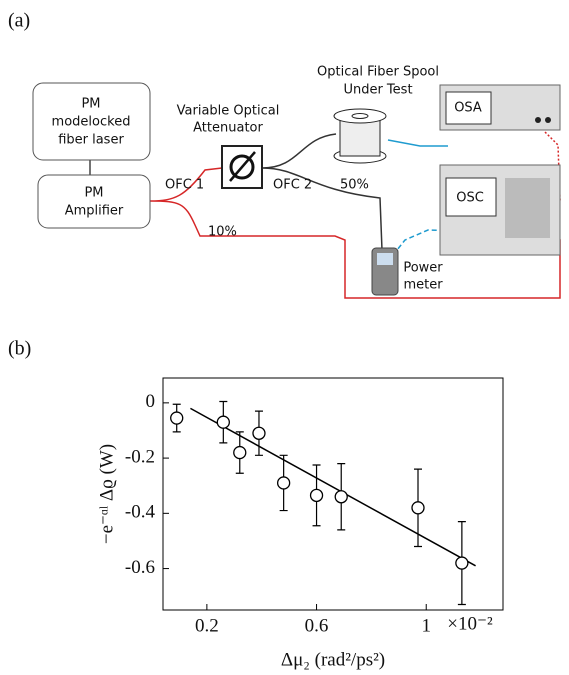 The width and height of the screenshot is (569, 675). What do you see at coordinates (19, 349) in the screenshot?
I see `panel-label: (b)` at bounding box center [19, 349].